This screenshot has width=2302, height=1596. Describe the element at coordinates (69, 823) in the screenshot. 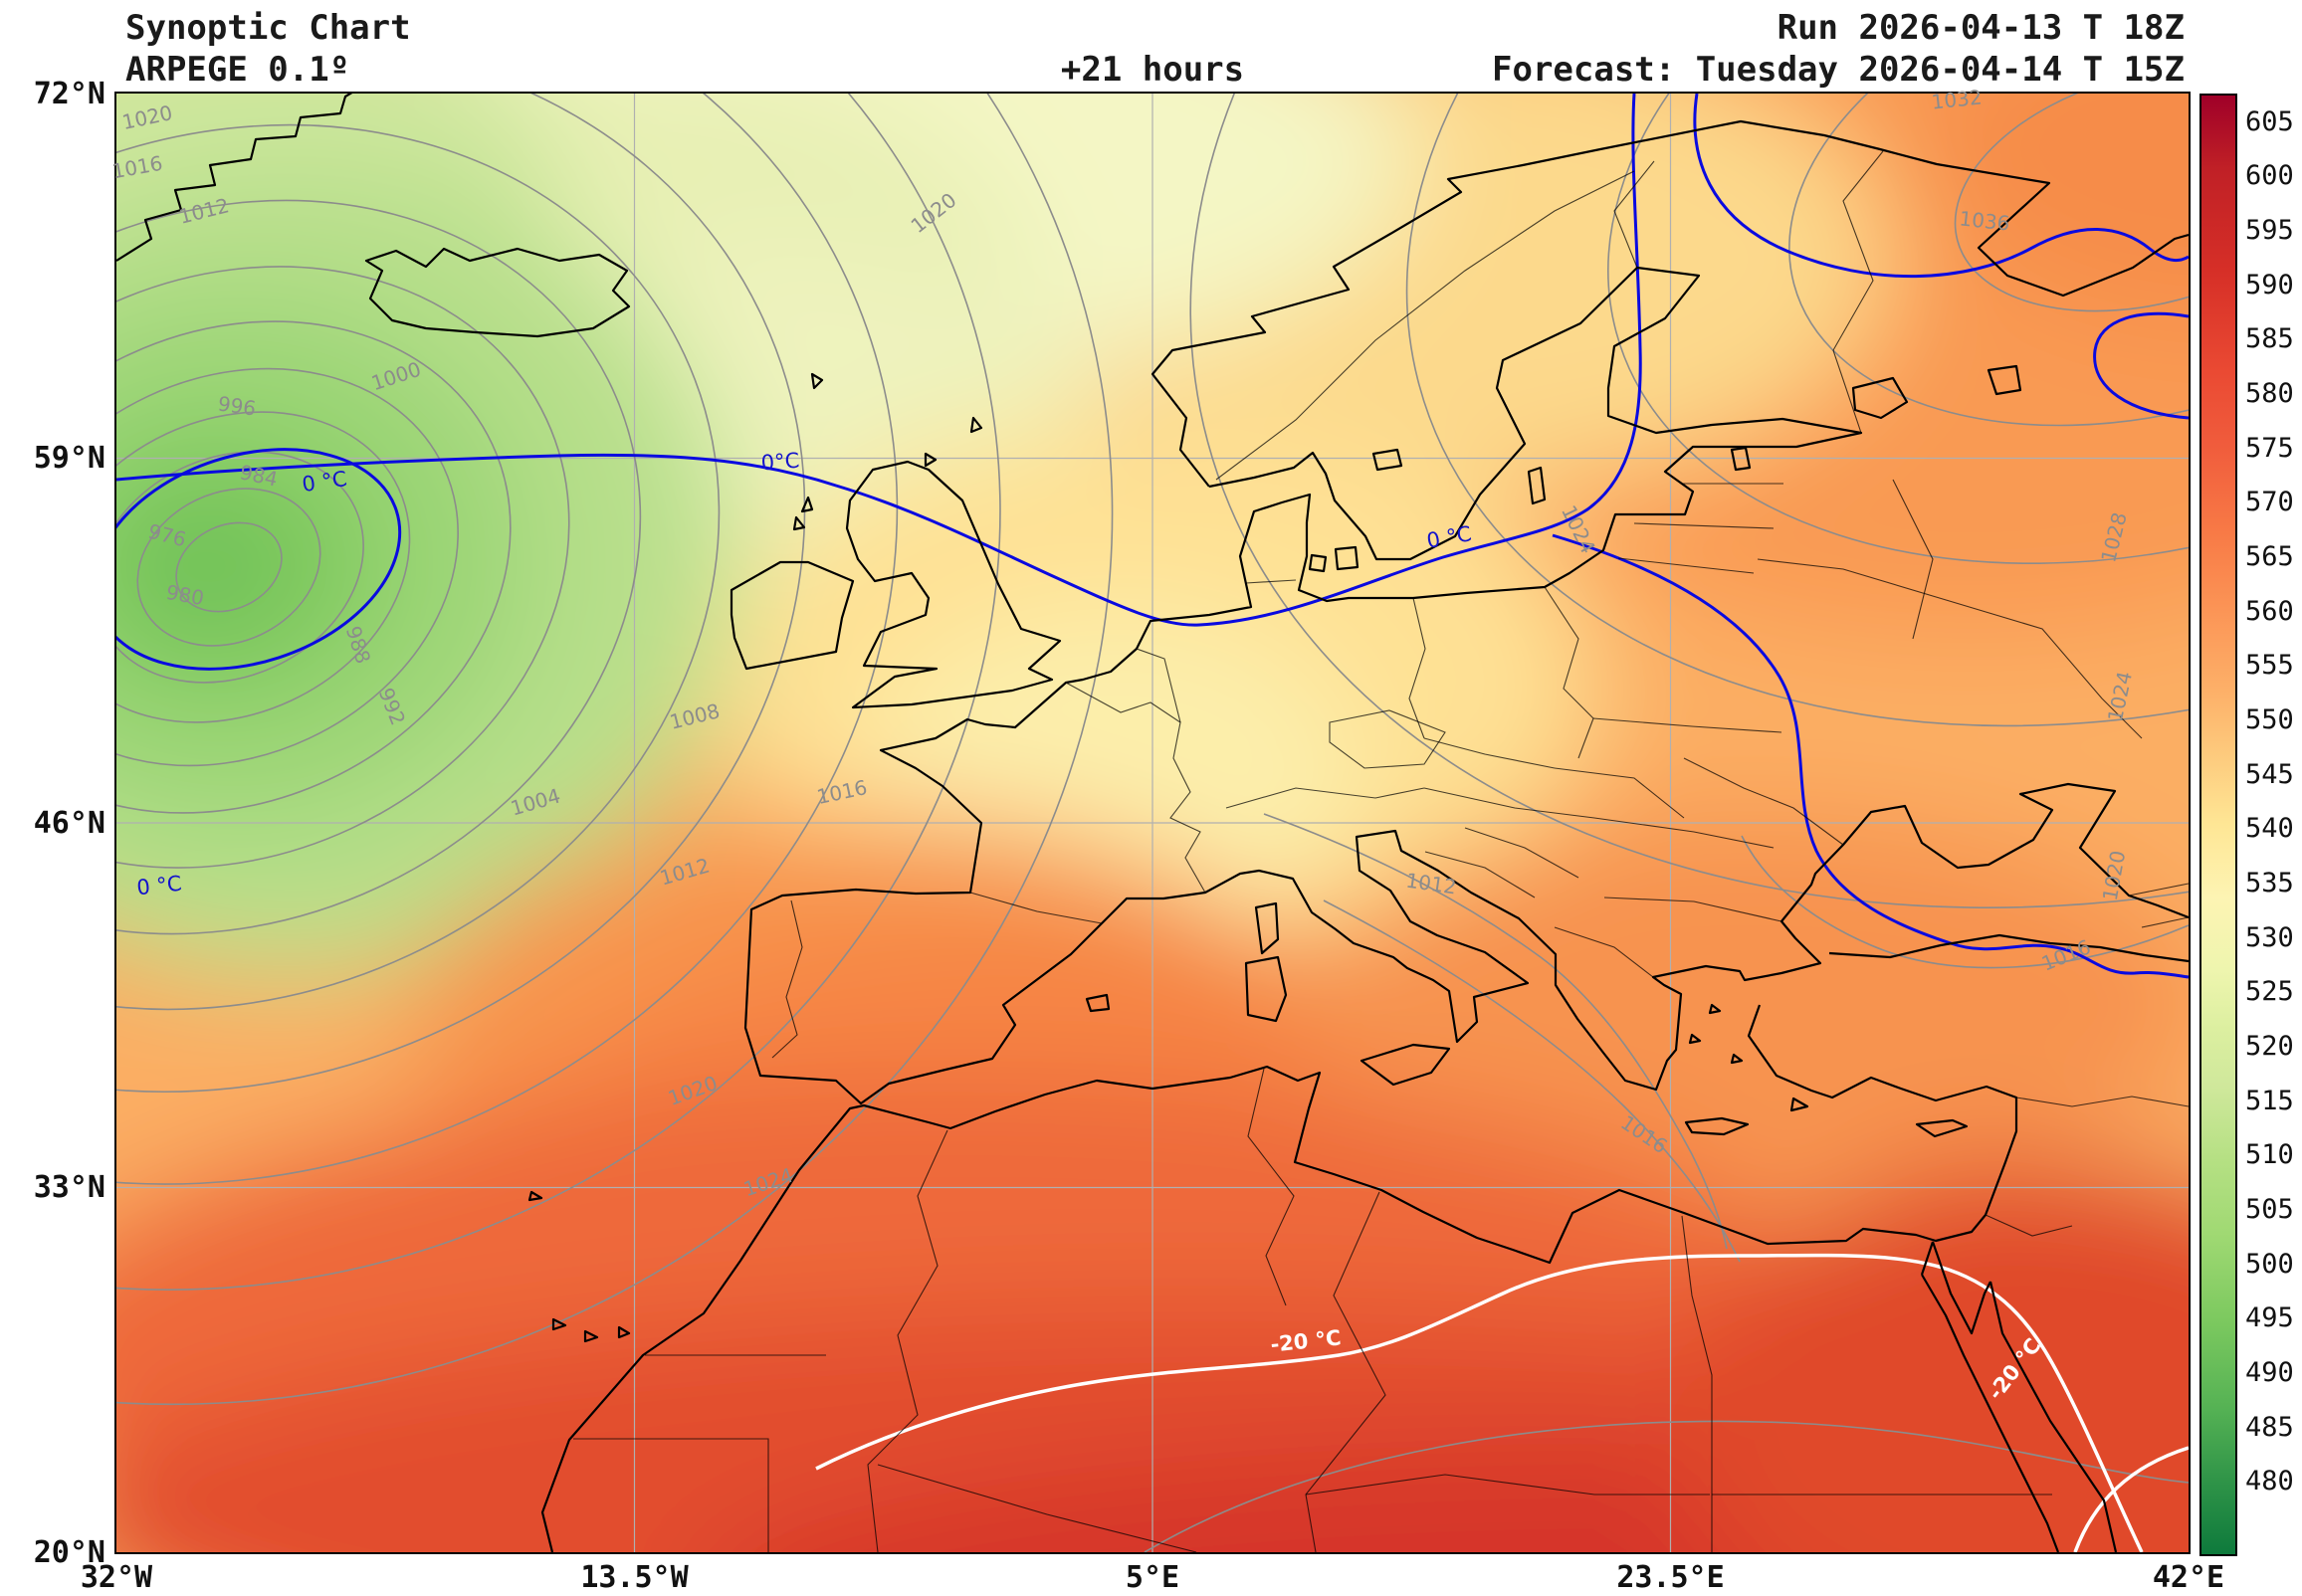

I see `latitude-axis: 72°N 59°N 46°N 33°N 20°N` at that location.